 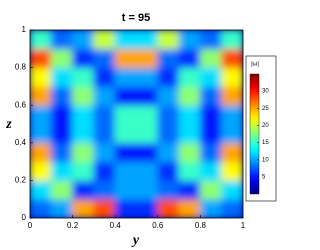 I want to click on y-tick-label: 0.6, so click(x=21, y=104).